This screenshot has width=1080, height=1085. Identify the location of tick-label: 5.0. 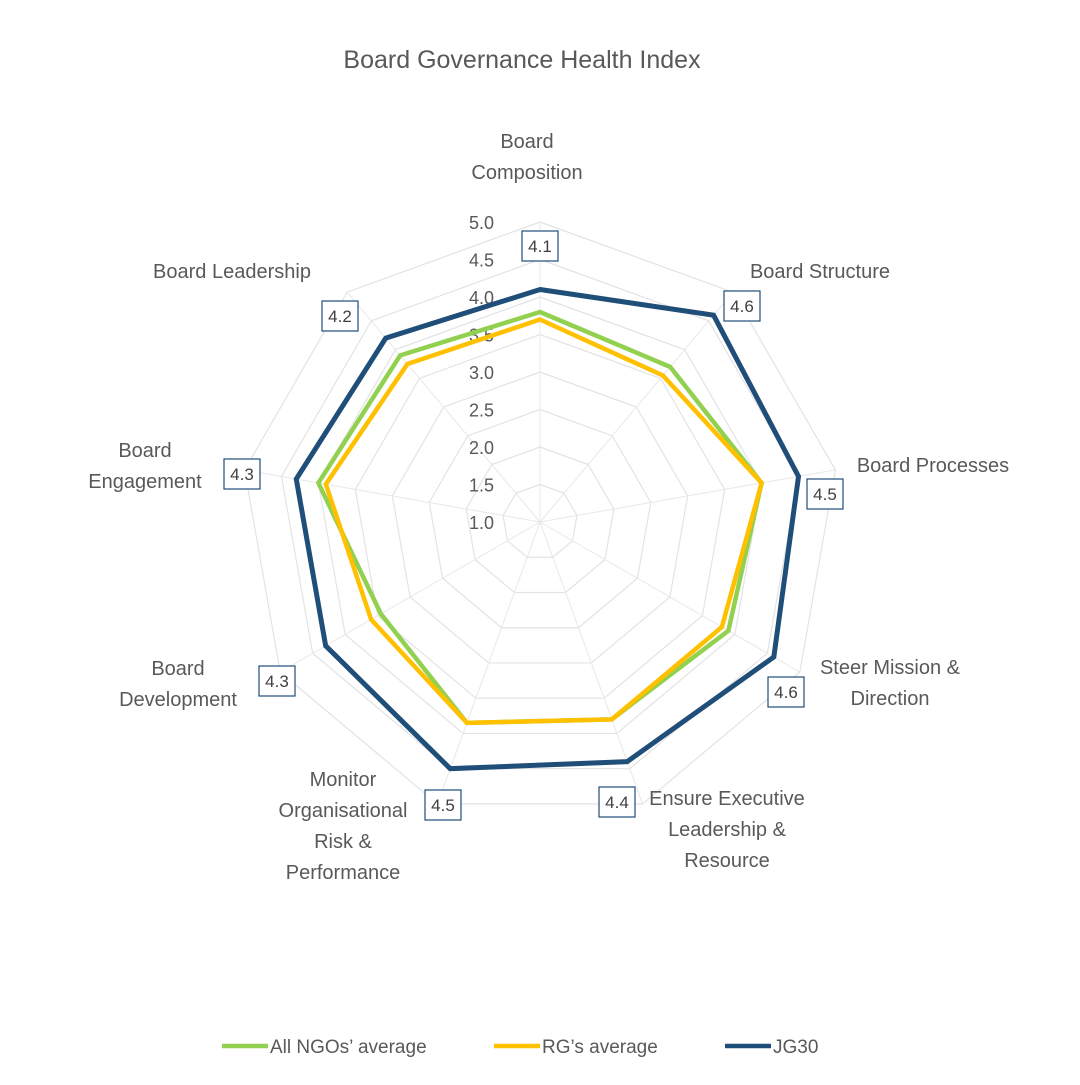
(481, 223).